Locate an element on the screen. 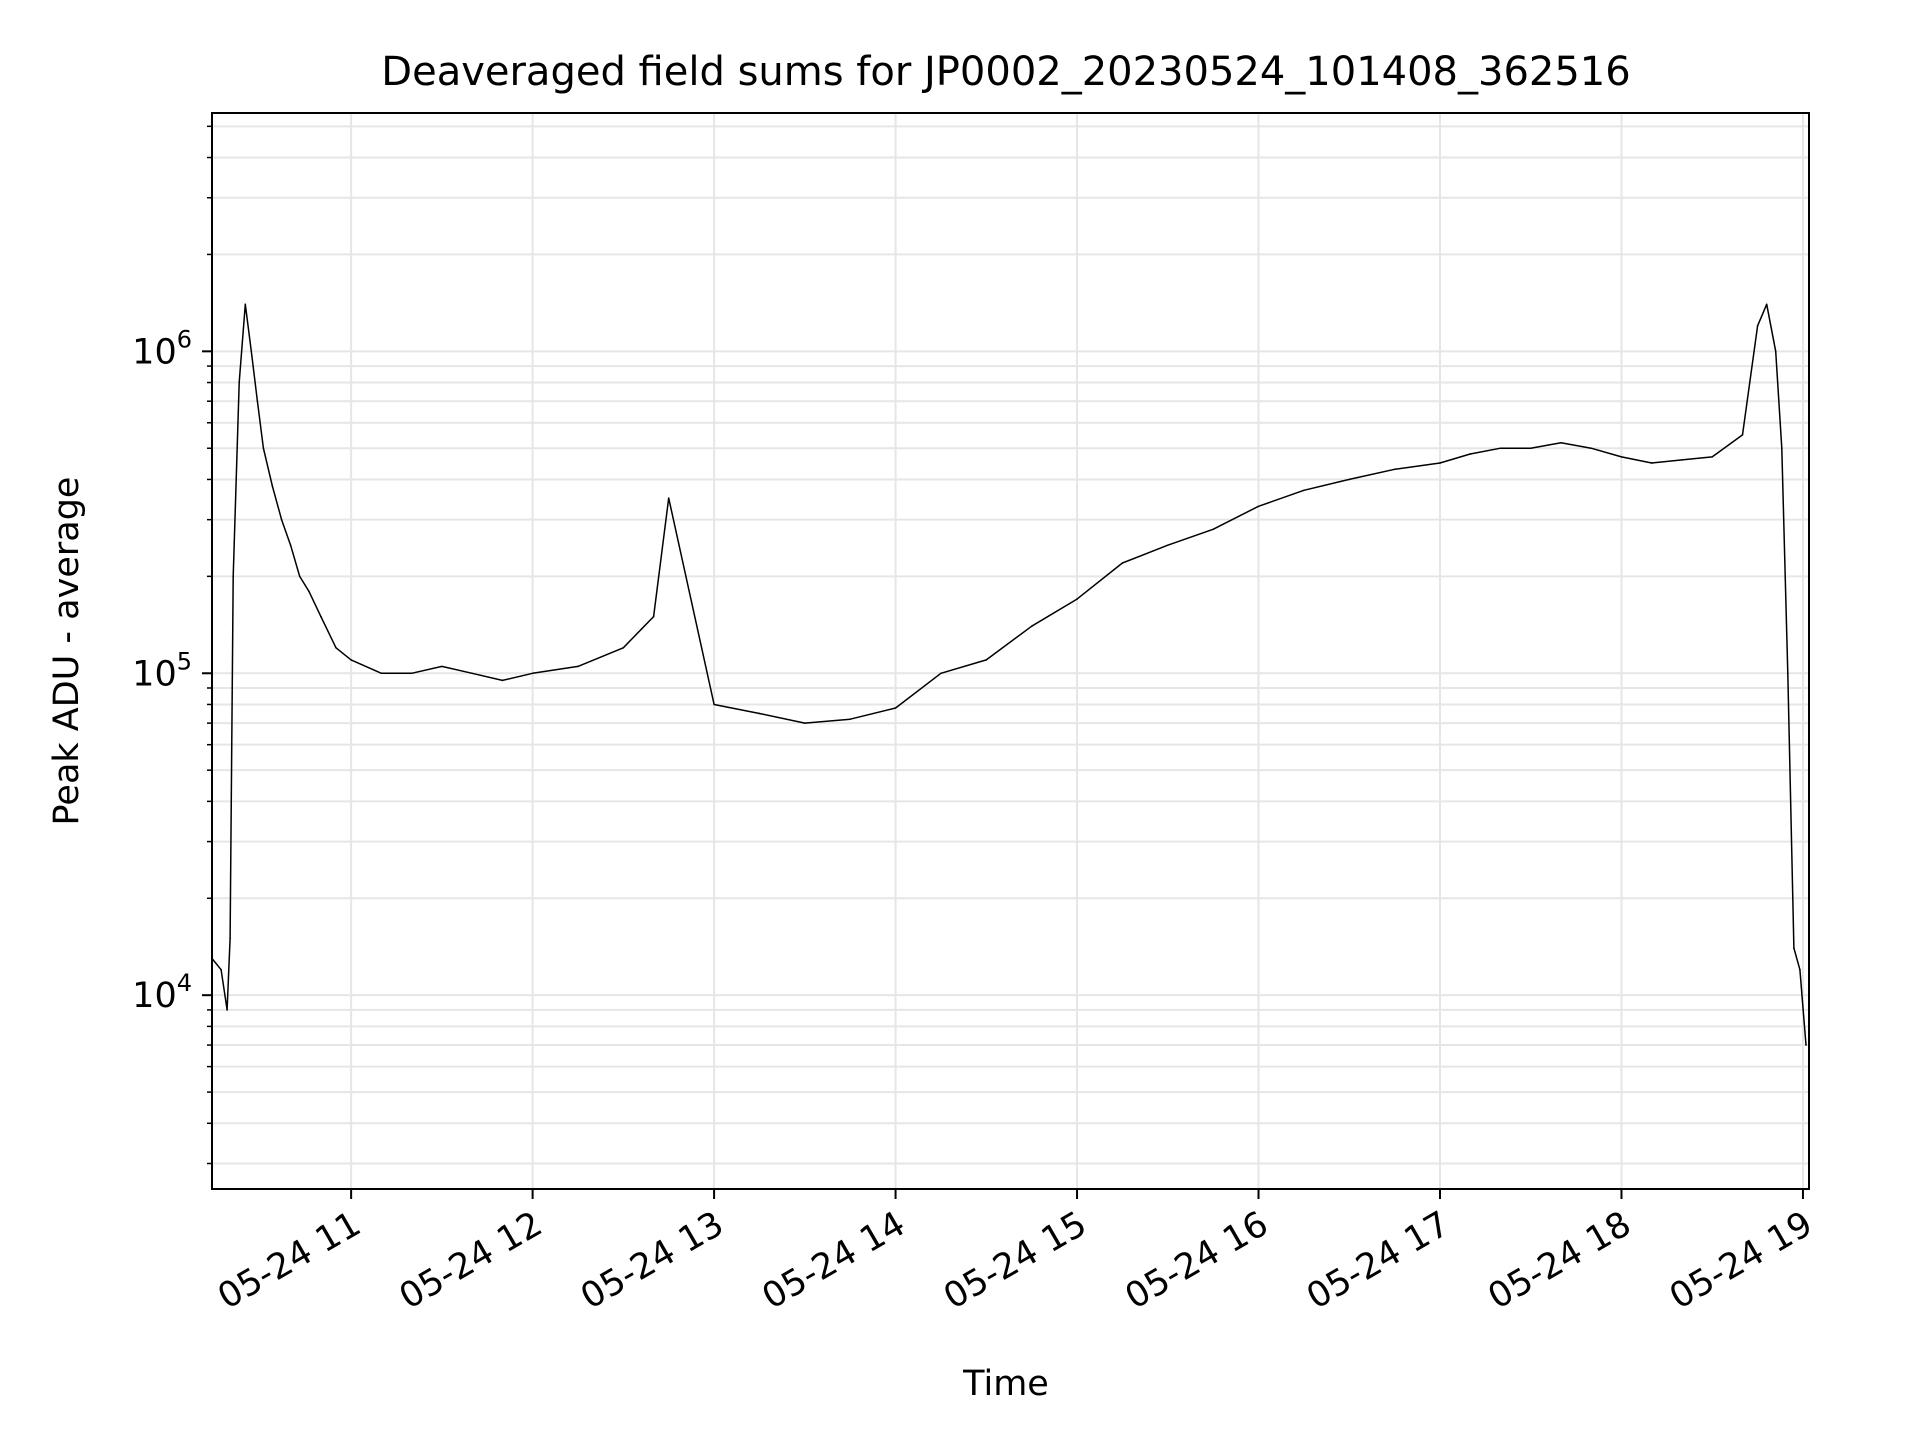  y-tick-label: 10⁵ is located at coordinates (162, 670).